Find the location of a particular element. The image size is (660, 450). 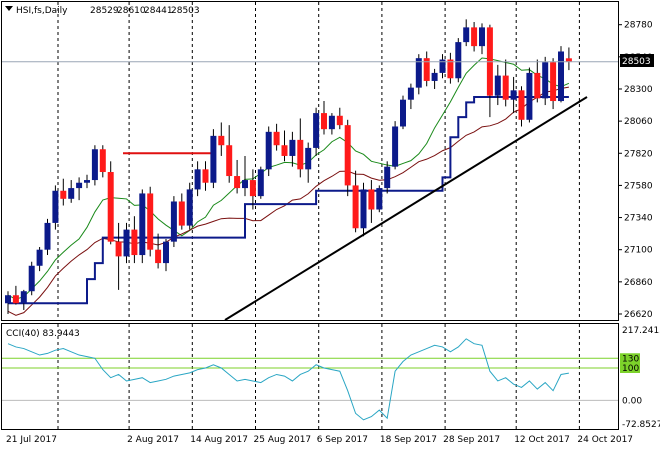

cci-axis-label: 130 is located at coordinates (630, 359).